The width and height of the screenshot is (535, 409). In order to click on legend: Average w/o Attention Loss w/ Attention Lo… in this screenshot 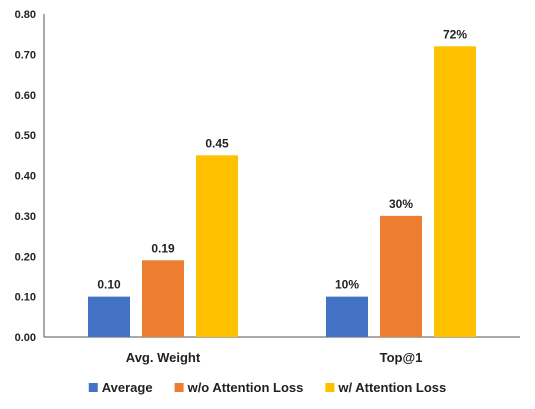, I will do `click(267, 387)`.